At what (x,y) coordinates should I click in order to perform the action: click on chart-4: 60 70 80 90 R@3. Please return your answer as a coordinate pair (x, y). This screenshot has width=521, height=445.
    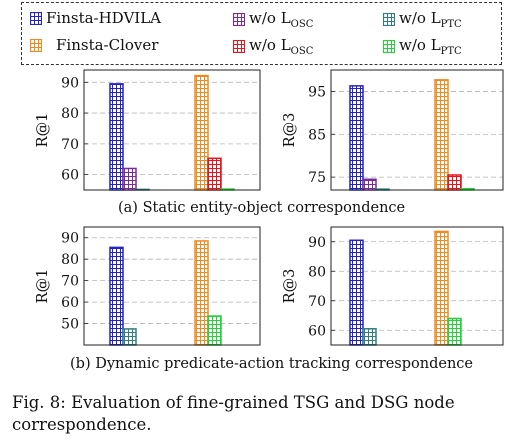
    Looking at the image, I should click on (393, 286).